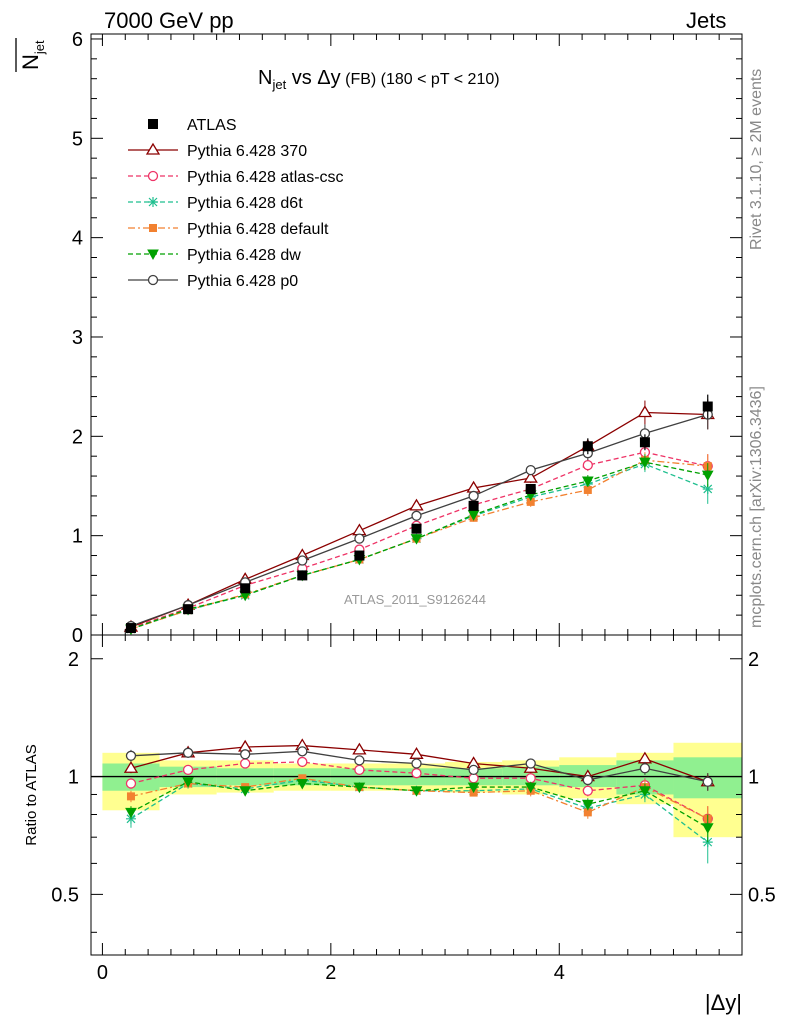 The image size is (786, 1024). Describe the element at coordinates (77, 636) in the screenshot. I see `y-tick-label: 0` at that location.